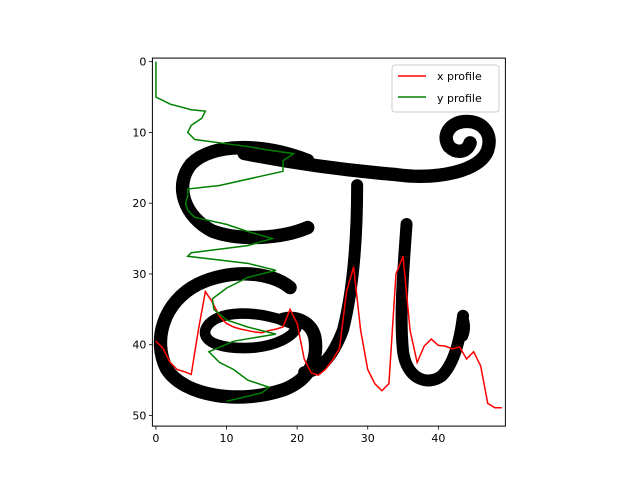 The image size is (640, 480). Describe the element at coordinates (459, 76) in the screenshot. I see `legend-label-x-profile: x profile` at that location.